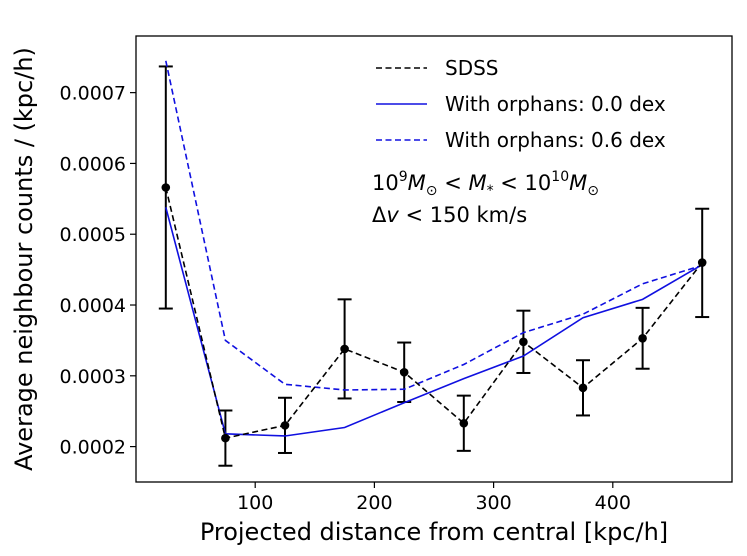 This screenshot has width=747, height=556. Describe the element at coordinates (93, 164) in the screenshot. I see `y-tick-label: 0.0006` at that location.